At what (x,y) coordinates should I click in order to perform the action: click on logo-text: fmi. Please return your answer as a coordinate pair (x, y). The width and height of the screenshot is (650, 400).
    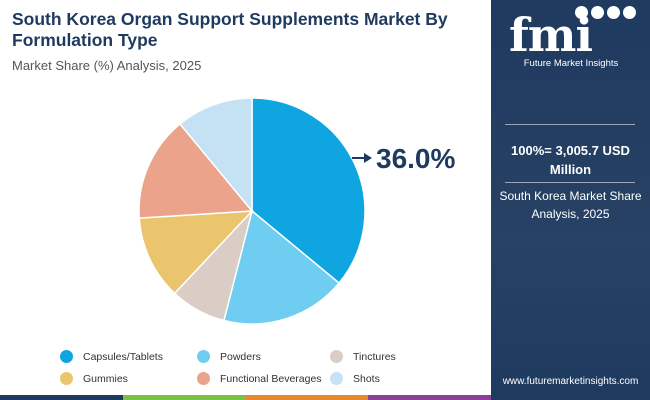
    Looking at the image, I should click on (551, 35).